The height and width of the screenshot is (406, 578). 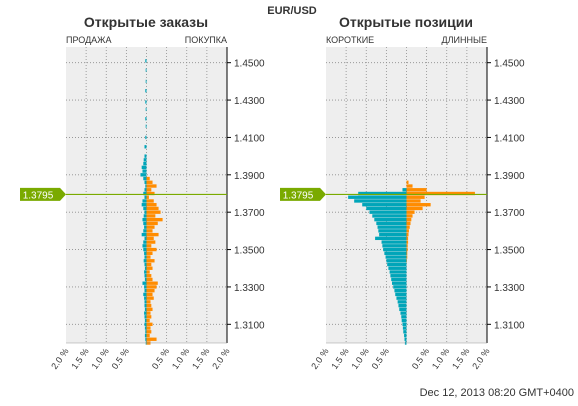 What do you see at coordinates (249, 101) in the screenshot?
I see `y-tick-label: 1.4300` at bounding box center [249, 101].